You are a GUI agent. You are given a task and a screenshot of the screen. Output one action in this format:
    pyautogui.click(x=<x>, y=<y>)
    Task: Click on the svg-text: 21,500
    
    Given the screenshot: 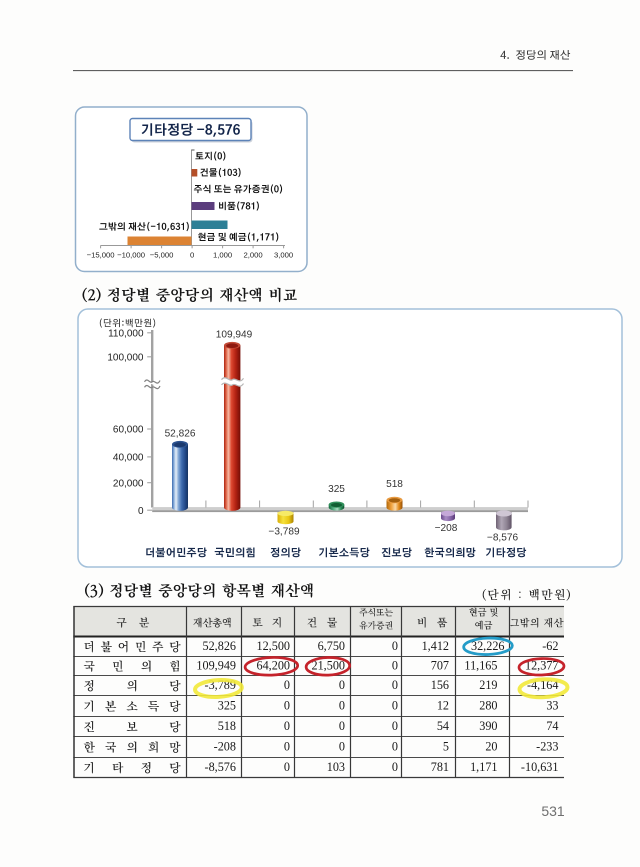 What is the action you would take?
    pyautogui.click(x=328, y=665)
    